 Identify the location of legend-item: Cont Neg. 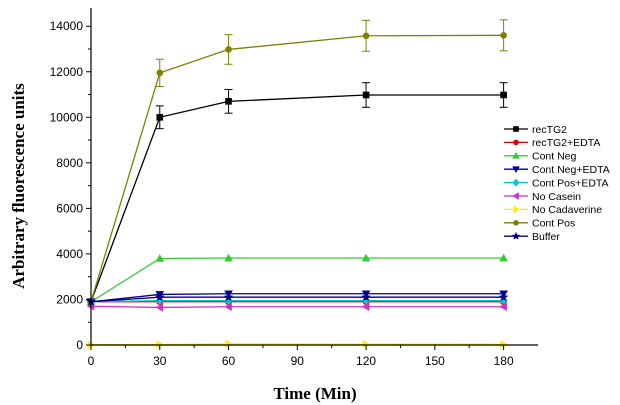
(540, 157).